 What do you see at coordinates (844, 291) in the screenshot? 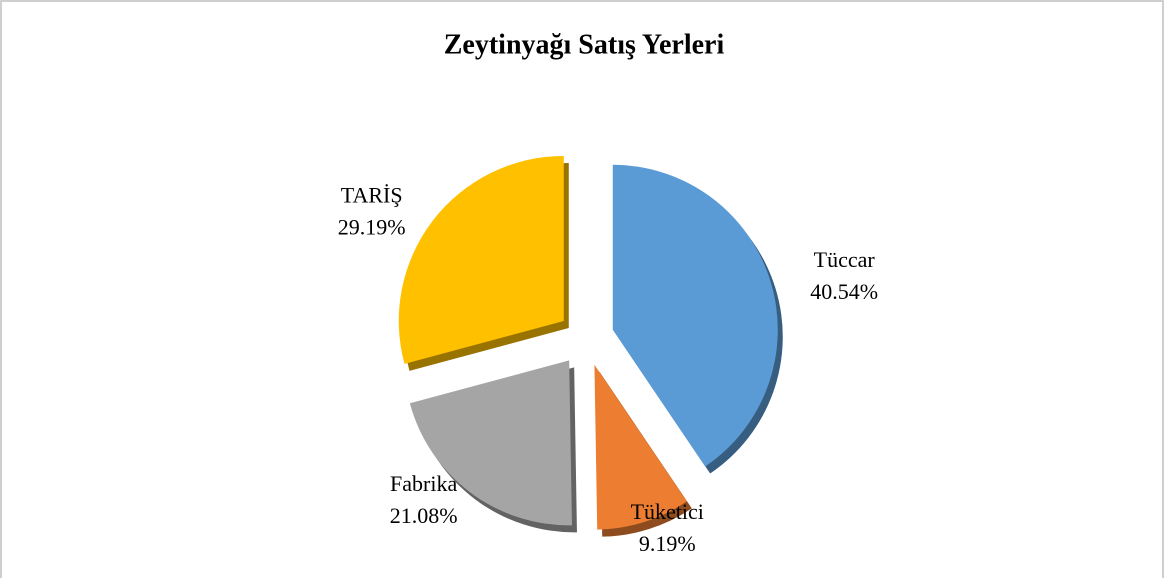
I see `data-label-value: 40.54%` at bounding box center [844, 291].